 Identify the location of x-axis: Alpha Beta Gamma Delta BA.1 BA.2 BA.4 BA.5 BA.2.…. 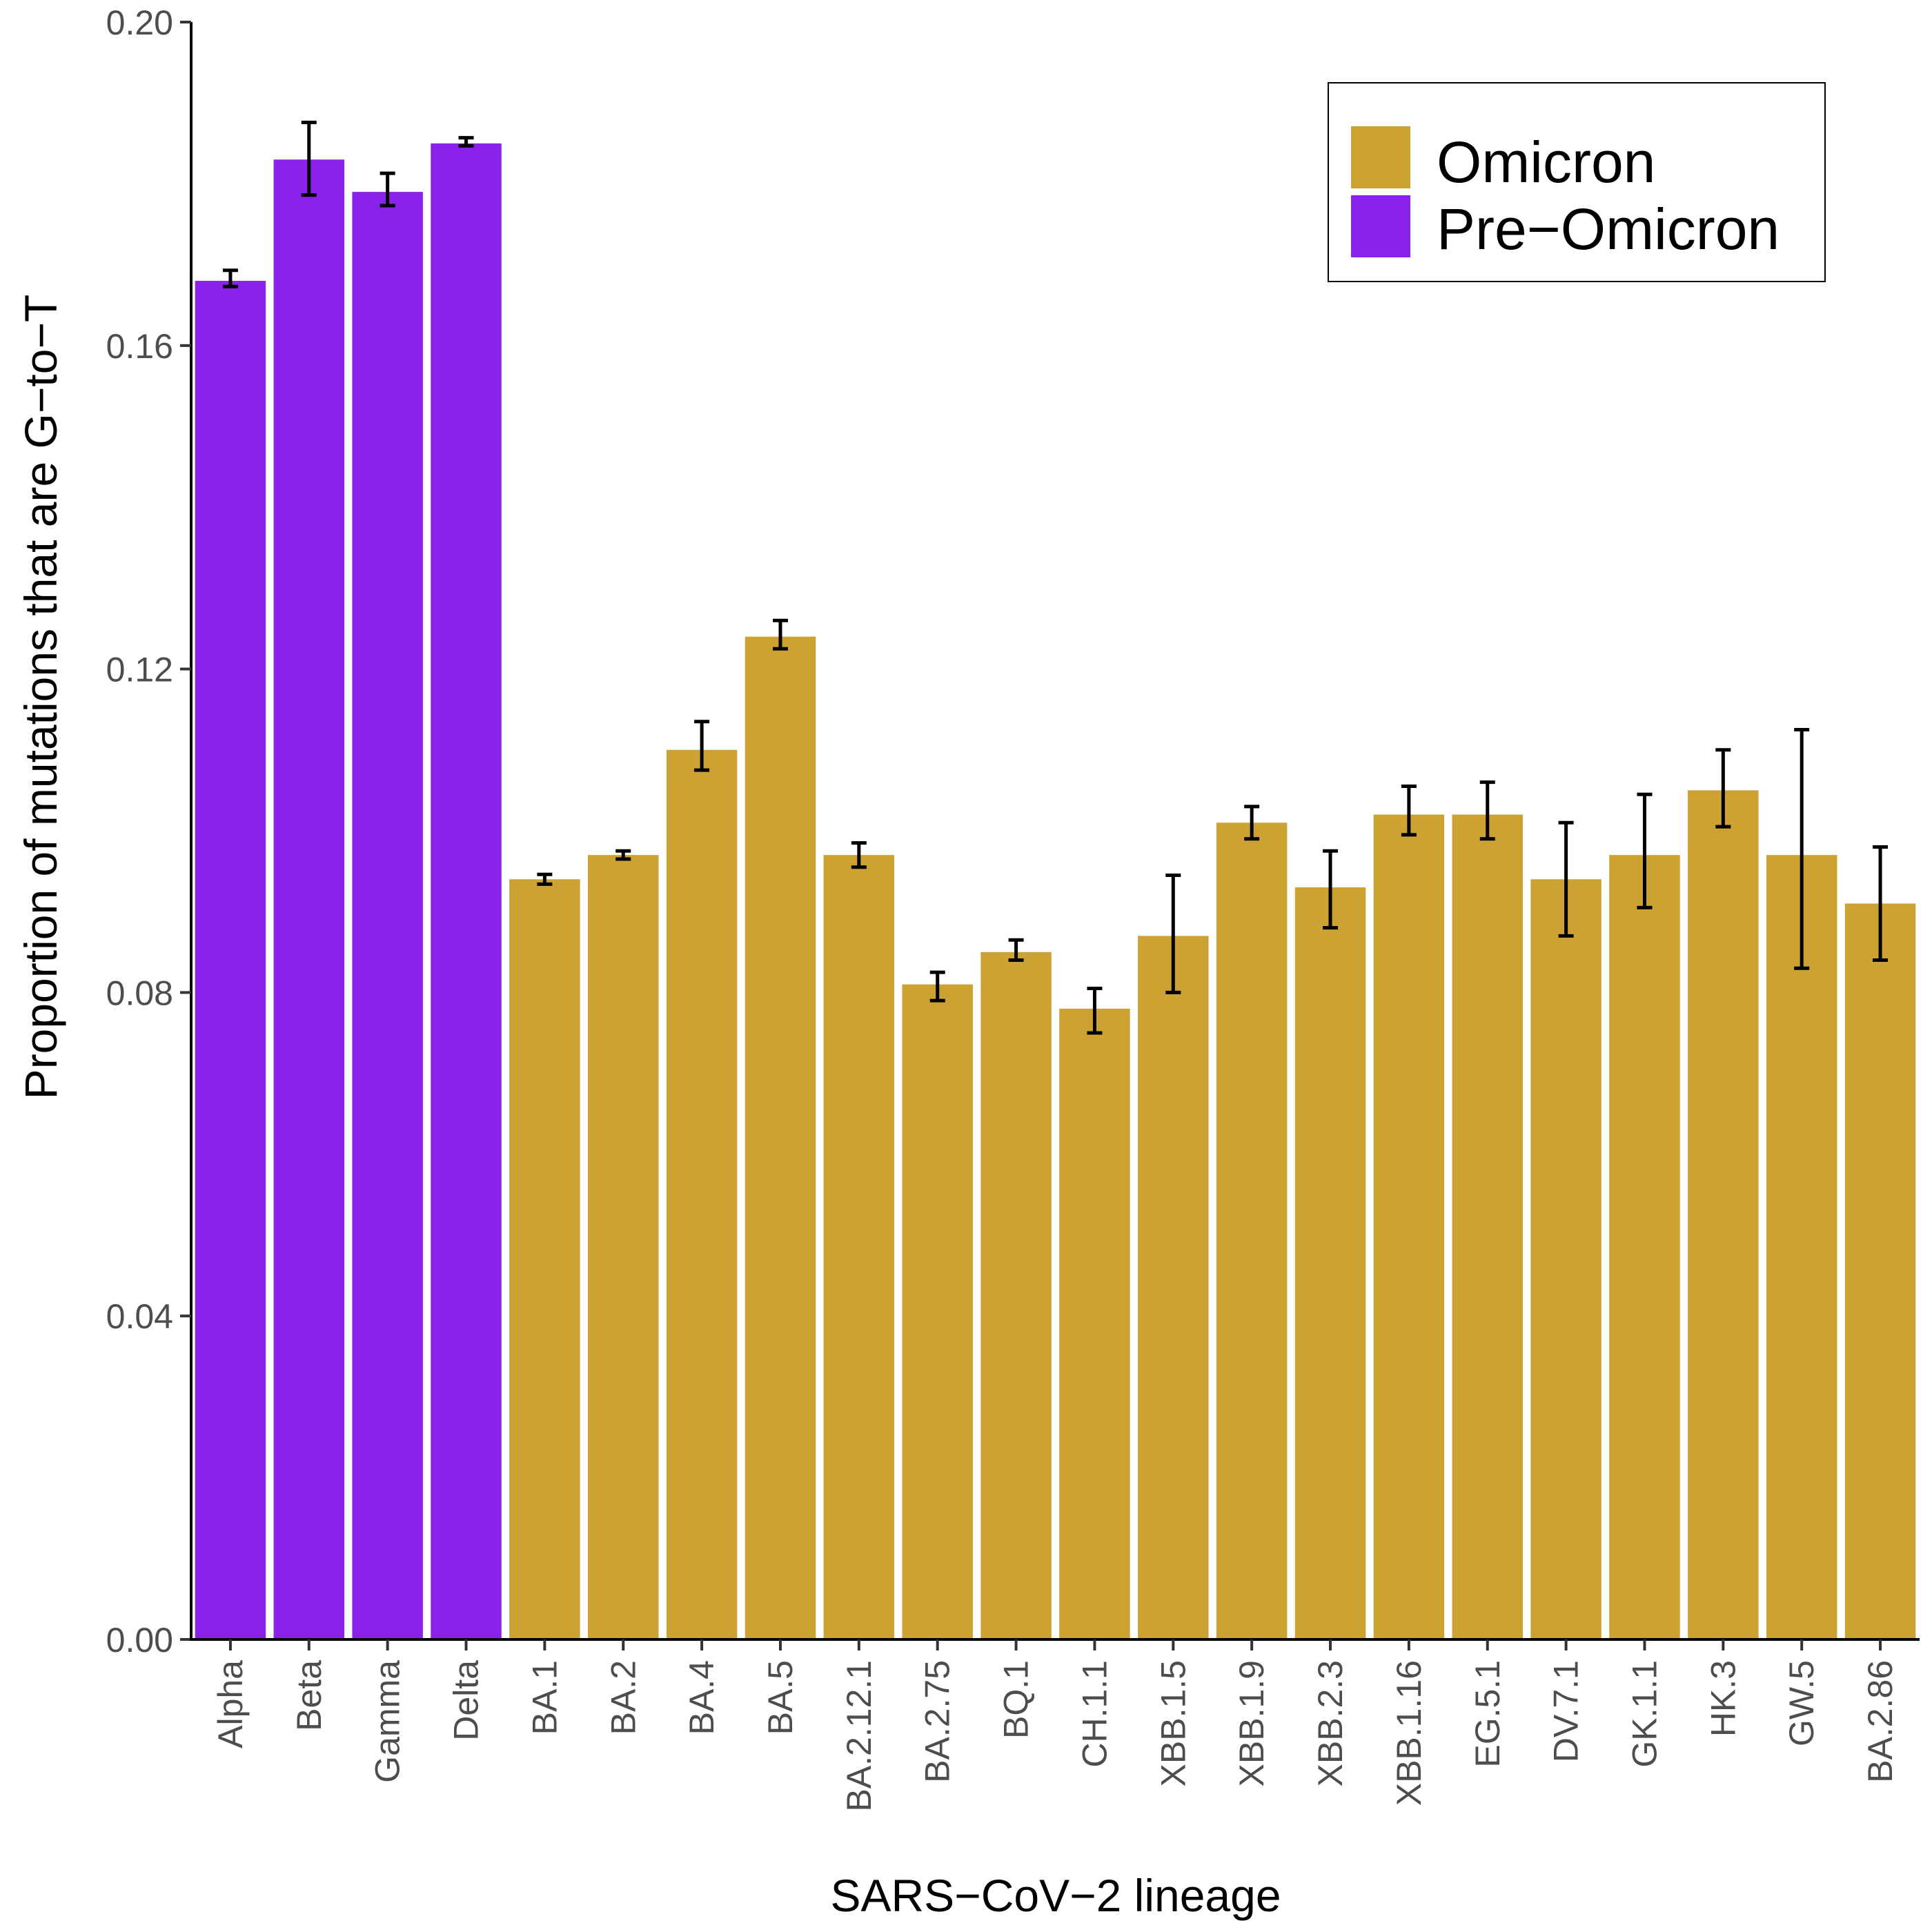
(1055, 1725).